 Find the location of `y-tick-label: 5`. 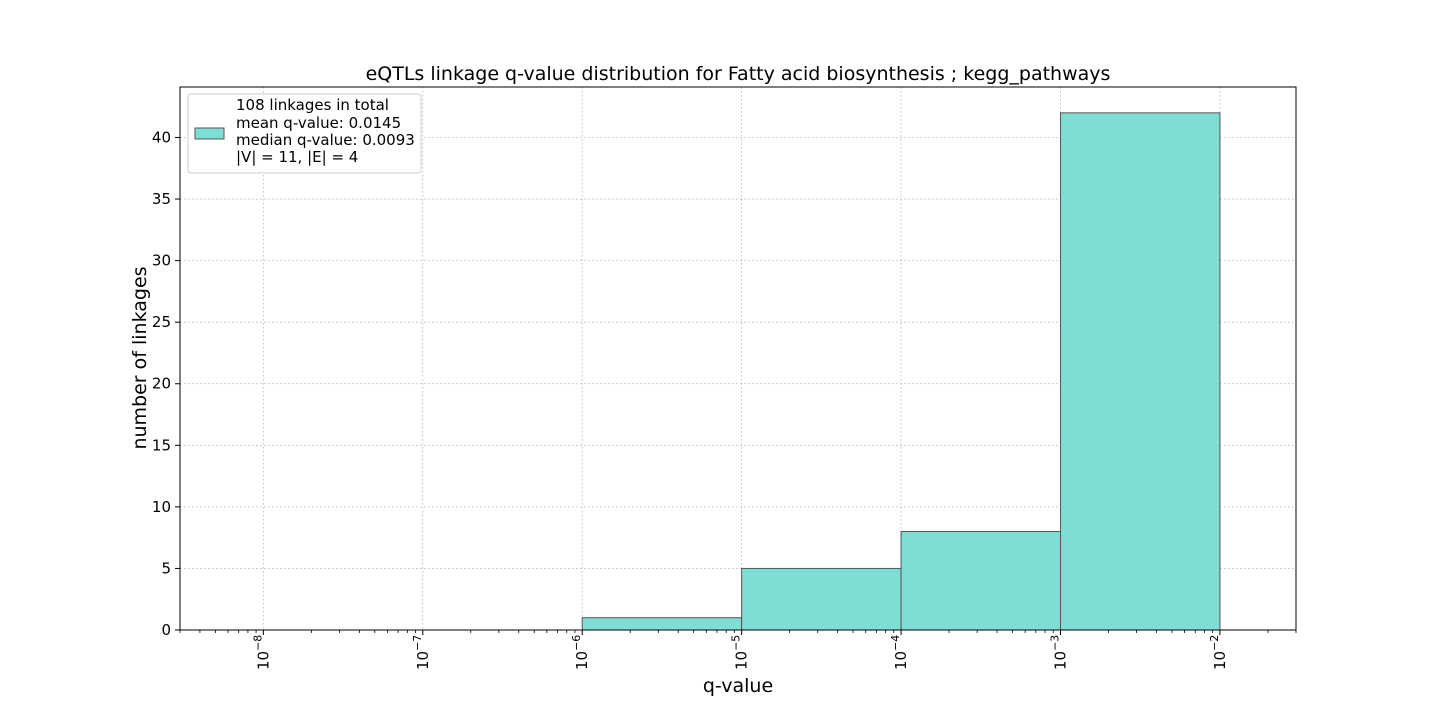

y-tick-label: 5 is located at coordinates (166, 568).